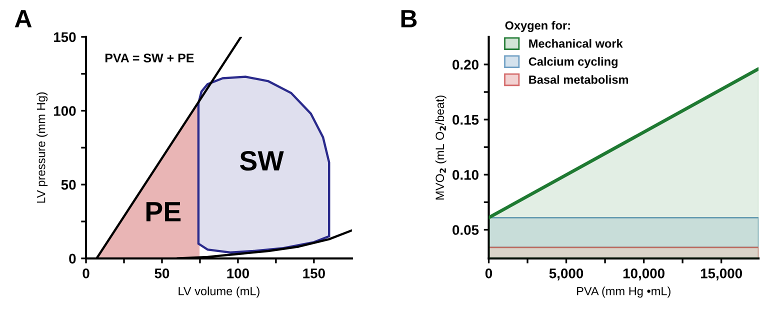 The width and height of the screenshot is (782, 321). Describe the element at coordinates (576, 43) in the screenshot. I see `legend-label: Mechanical work` at that location.